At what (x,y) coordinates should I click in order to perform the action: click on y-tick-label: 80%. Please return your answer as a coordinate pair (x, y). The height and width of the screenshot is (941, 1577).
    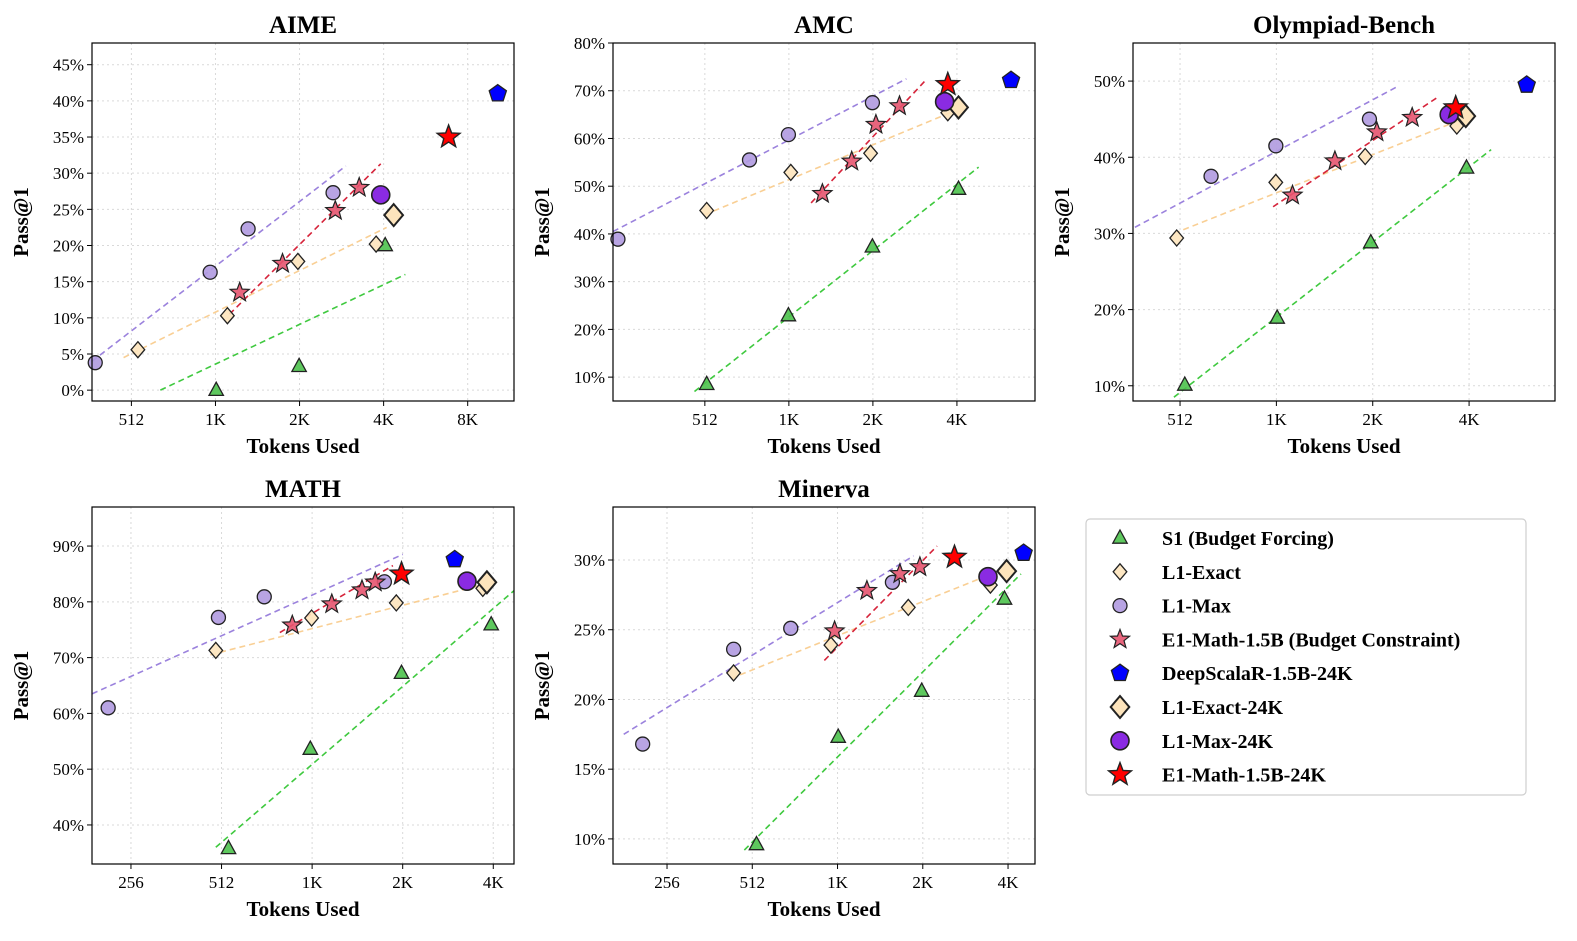
    Looking at the image, I should click on (589, 43).